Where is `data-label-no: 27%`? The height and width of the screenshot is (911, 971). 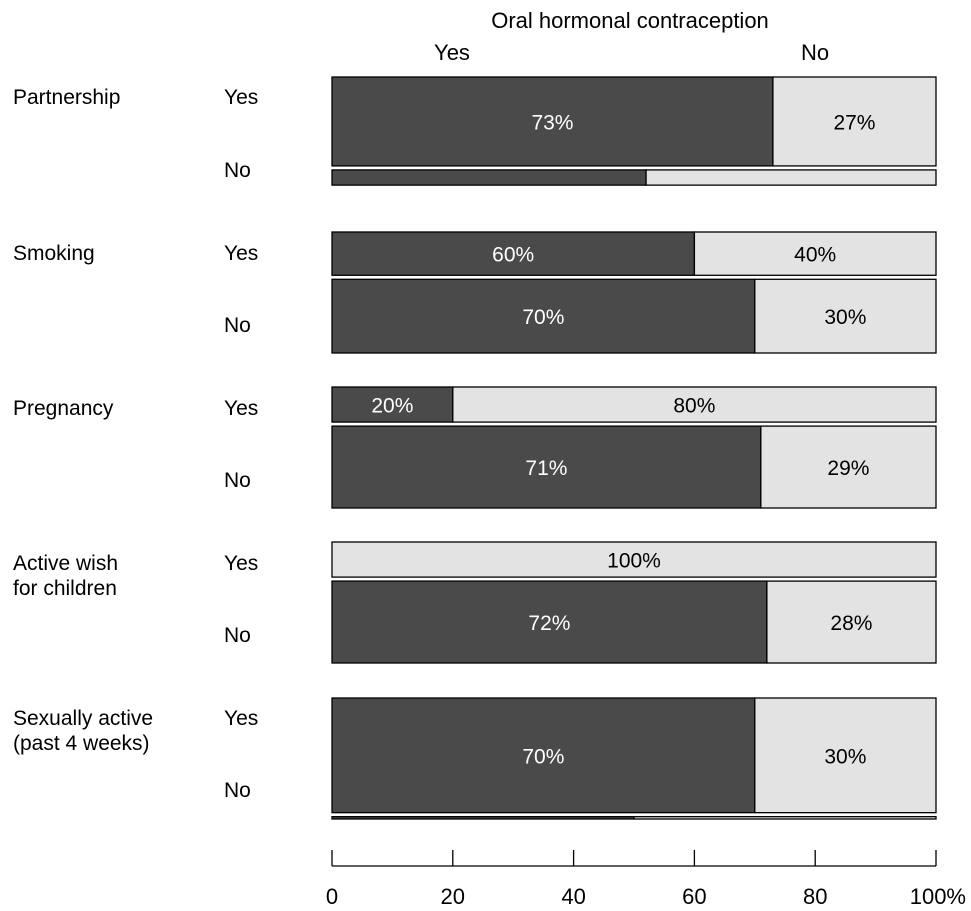
data-label-no: 27% is located at coordinates (854, 122).